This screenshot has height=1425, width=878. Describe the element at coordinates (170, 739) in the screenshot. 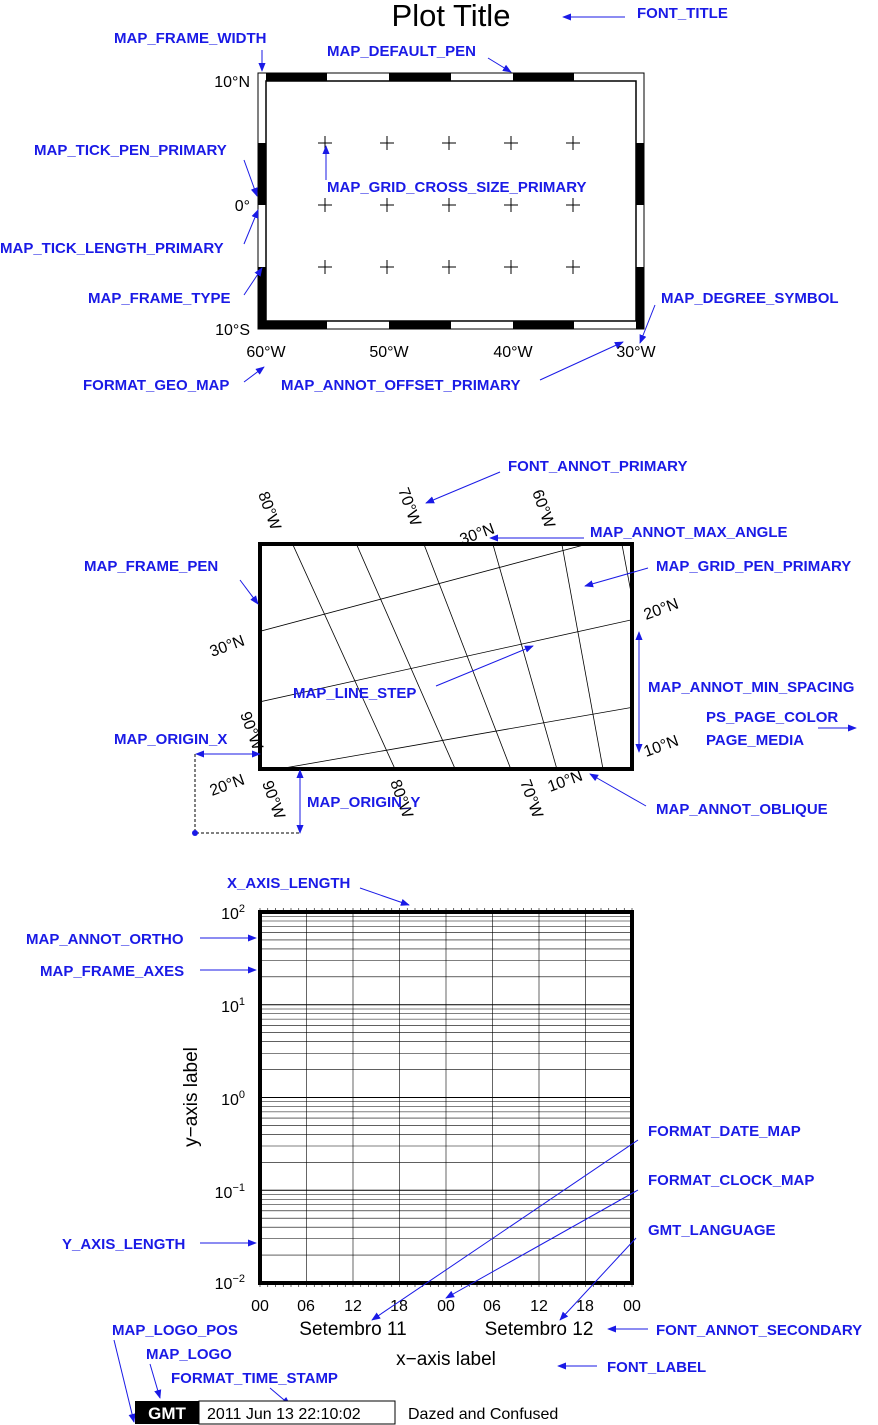

I see `label-origin-x: MAP_ORIGIN_X` at that location.